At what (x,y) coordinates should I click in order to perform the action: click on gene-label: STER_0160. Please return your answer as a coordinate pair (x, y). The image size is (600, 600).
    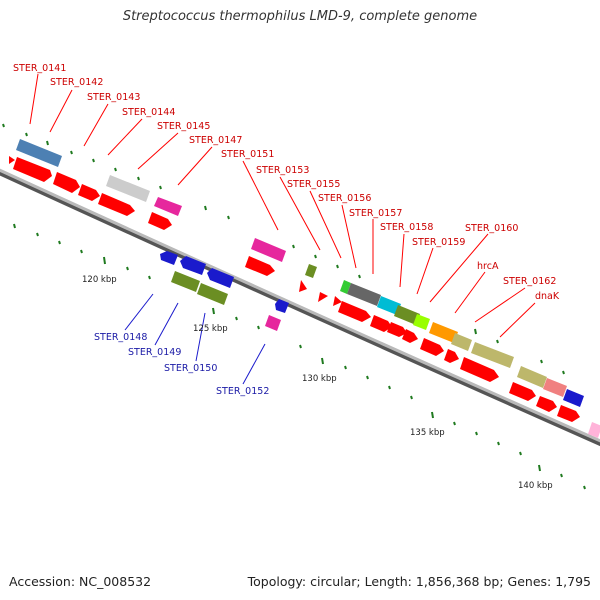
    Looking at the image, I should click on (491, 228).